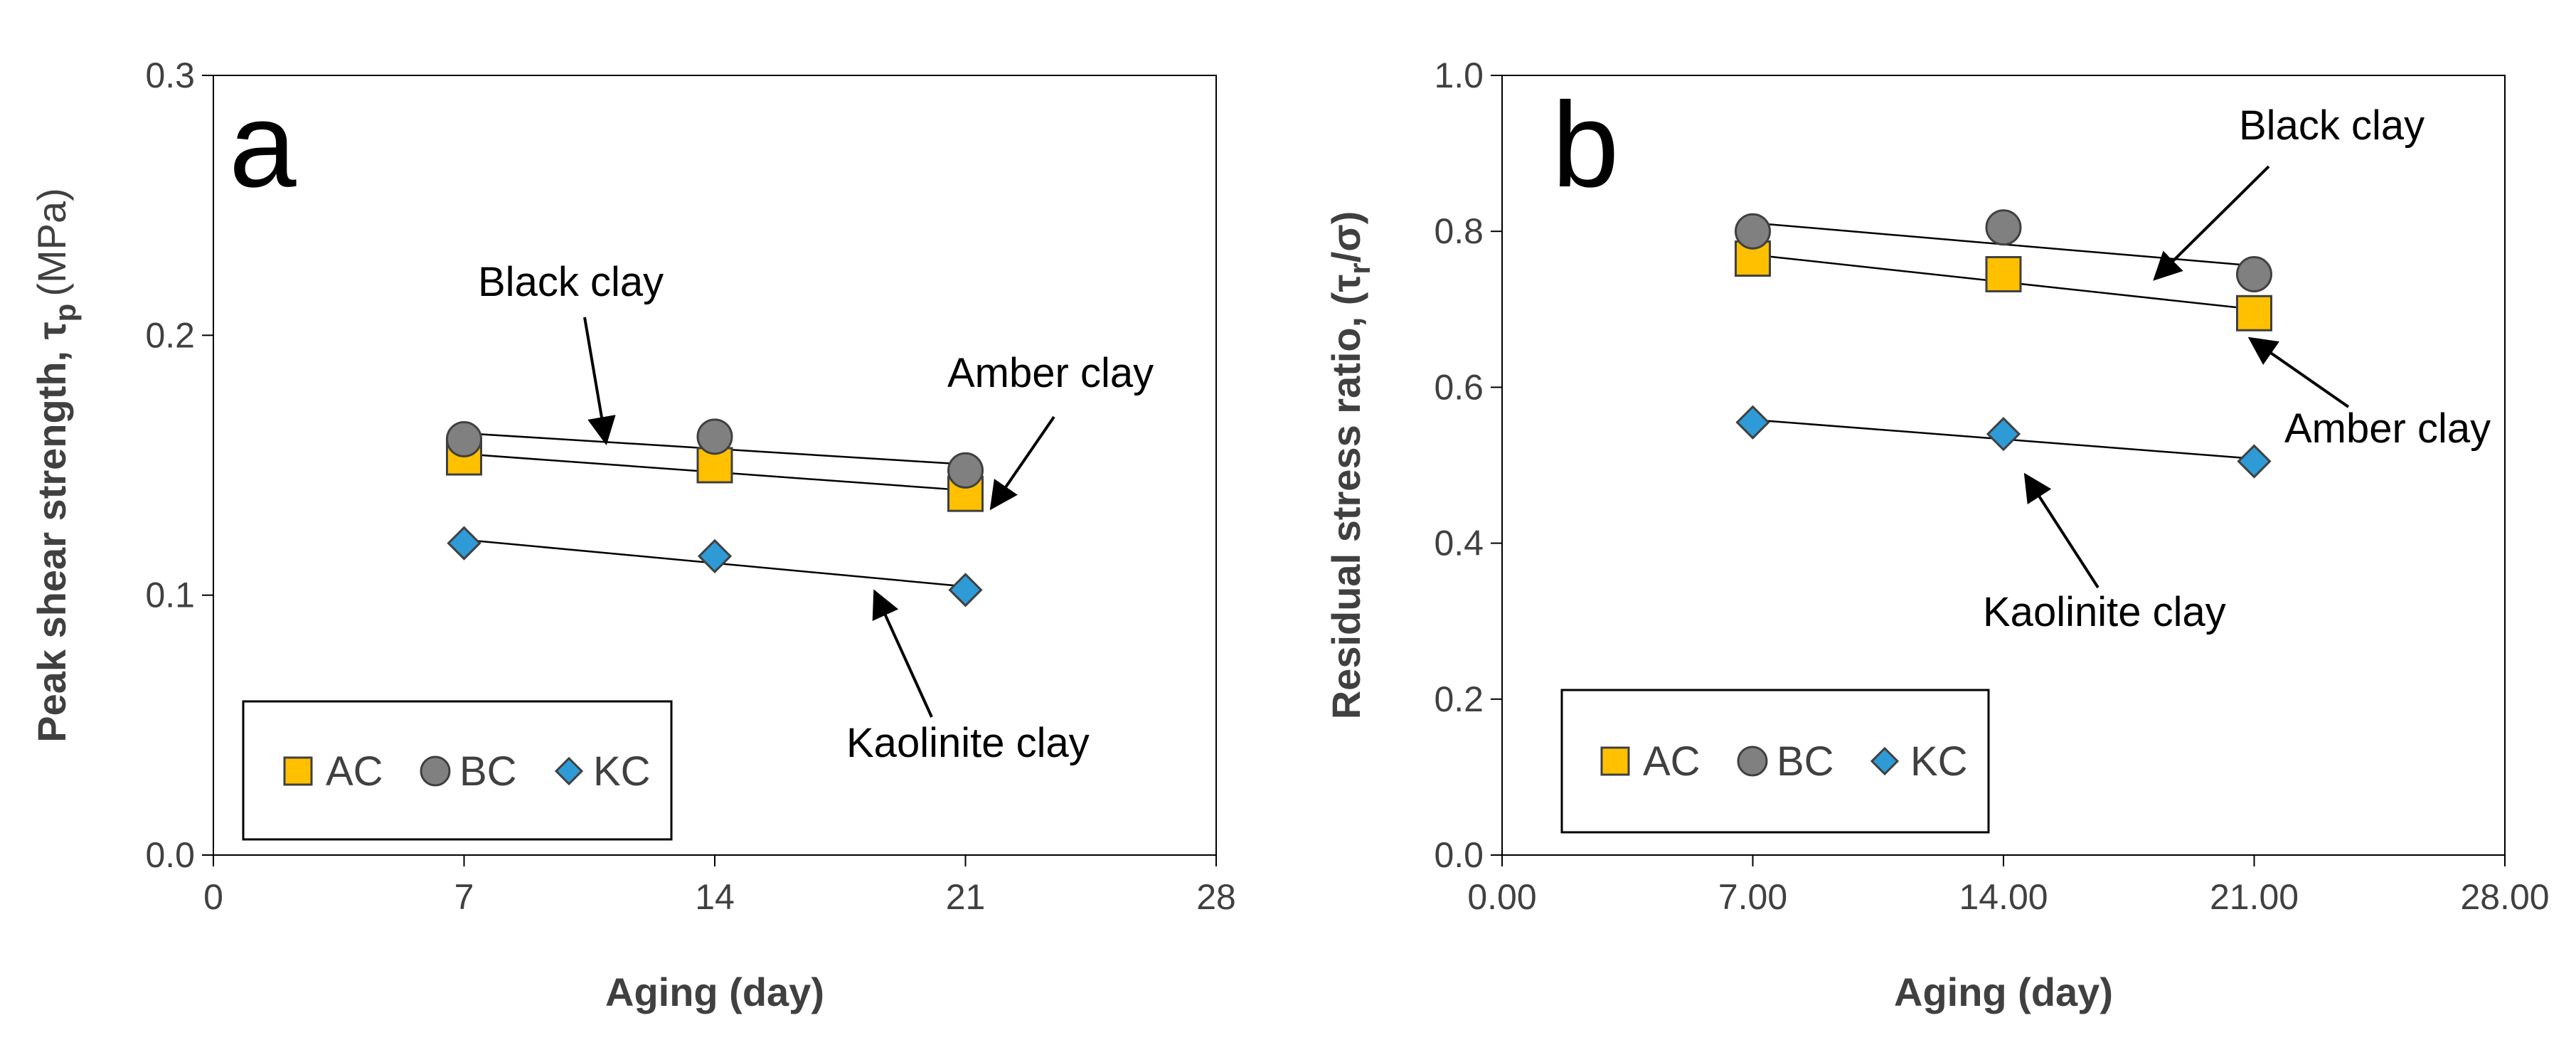 The width and height of the screenshot is (2576, 1040). What do you see at coordinates (715, 512) in the screenshot?
I see `data-markers-a` at bounding box center [715, 512].